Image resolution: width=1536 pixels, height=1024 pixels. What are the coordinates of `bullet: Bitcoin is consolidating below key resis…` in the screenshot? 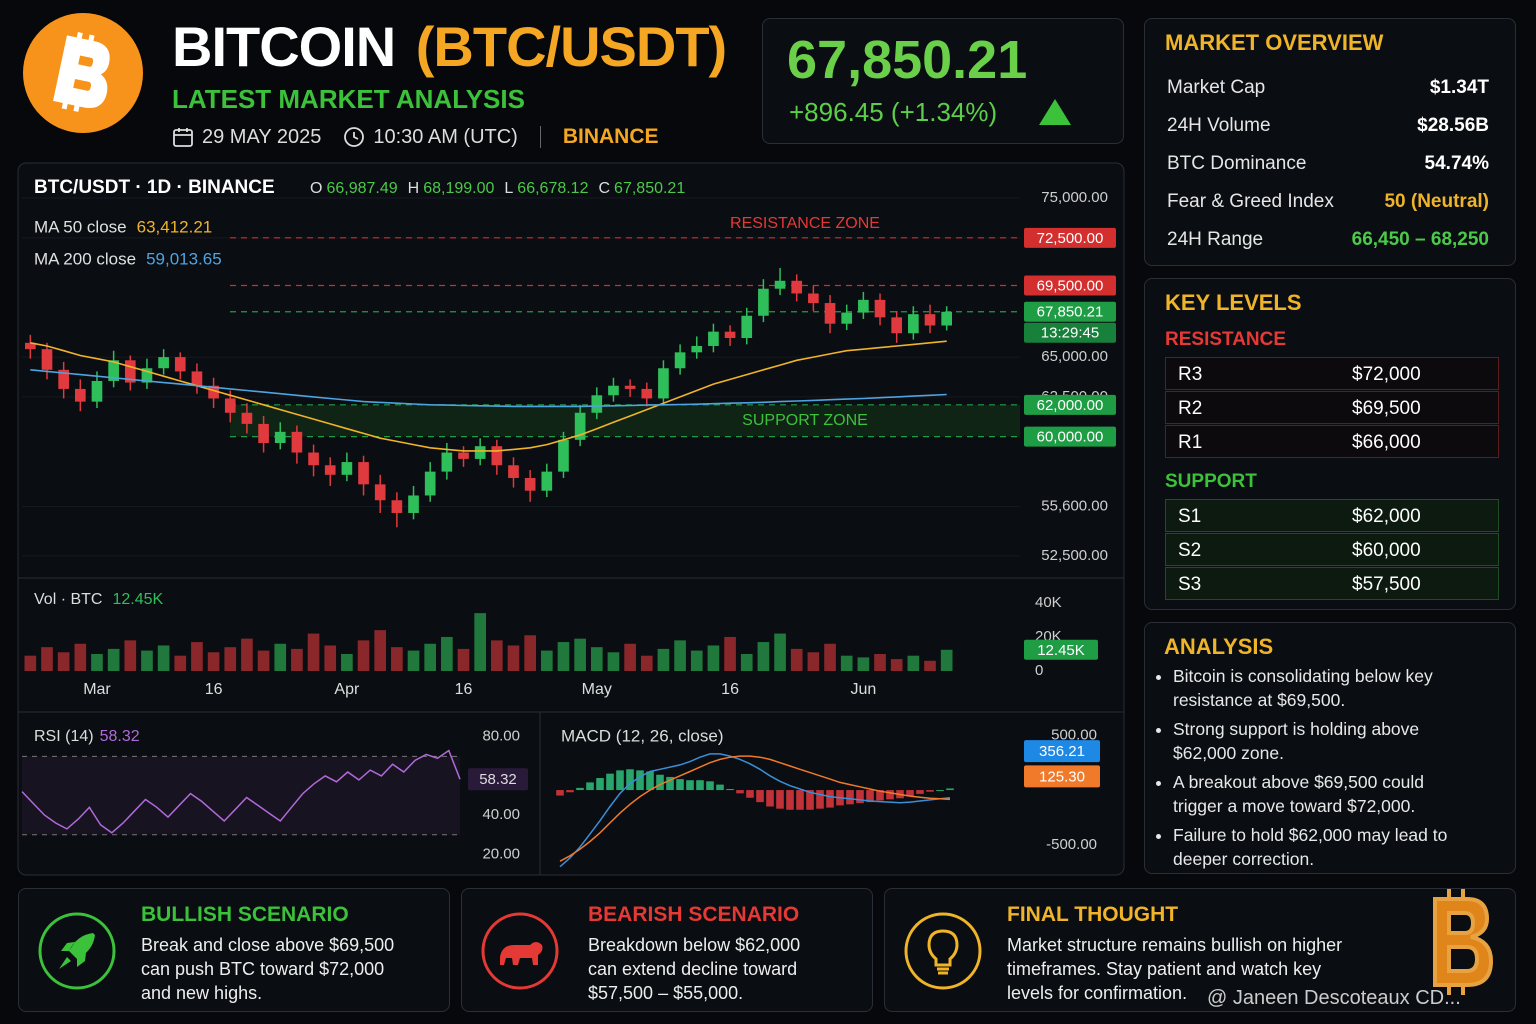 It's located at (1323, 688).